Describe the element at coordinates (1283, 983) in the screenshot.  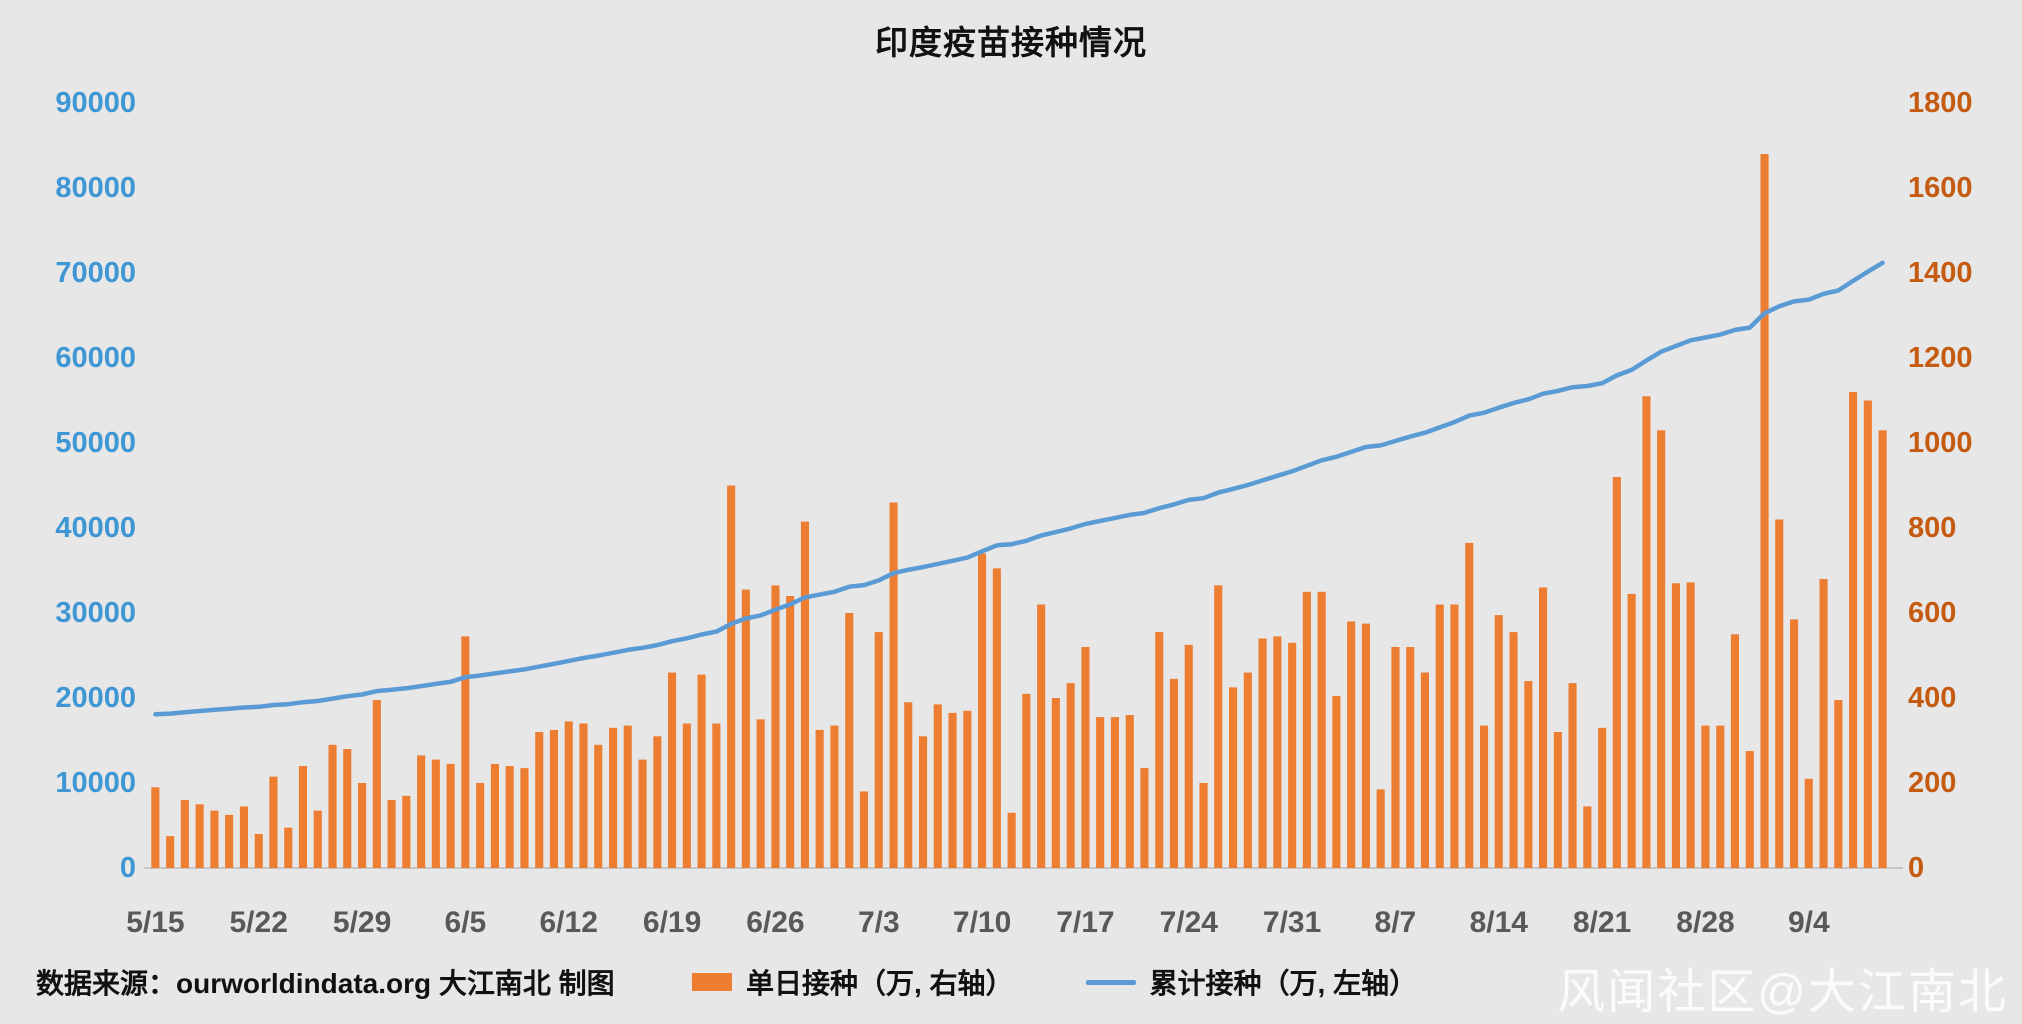
I see `legend-line-label: 累计接种（万, 左轴）` at that location.